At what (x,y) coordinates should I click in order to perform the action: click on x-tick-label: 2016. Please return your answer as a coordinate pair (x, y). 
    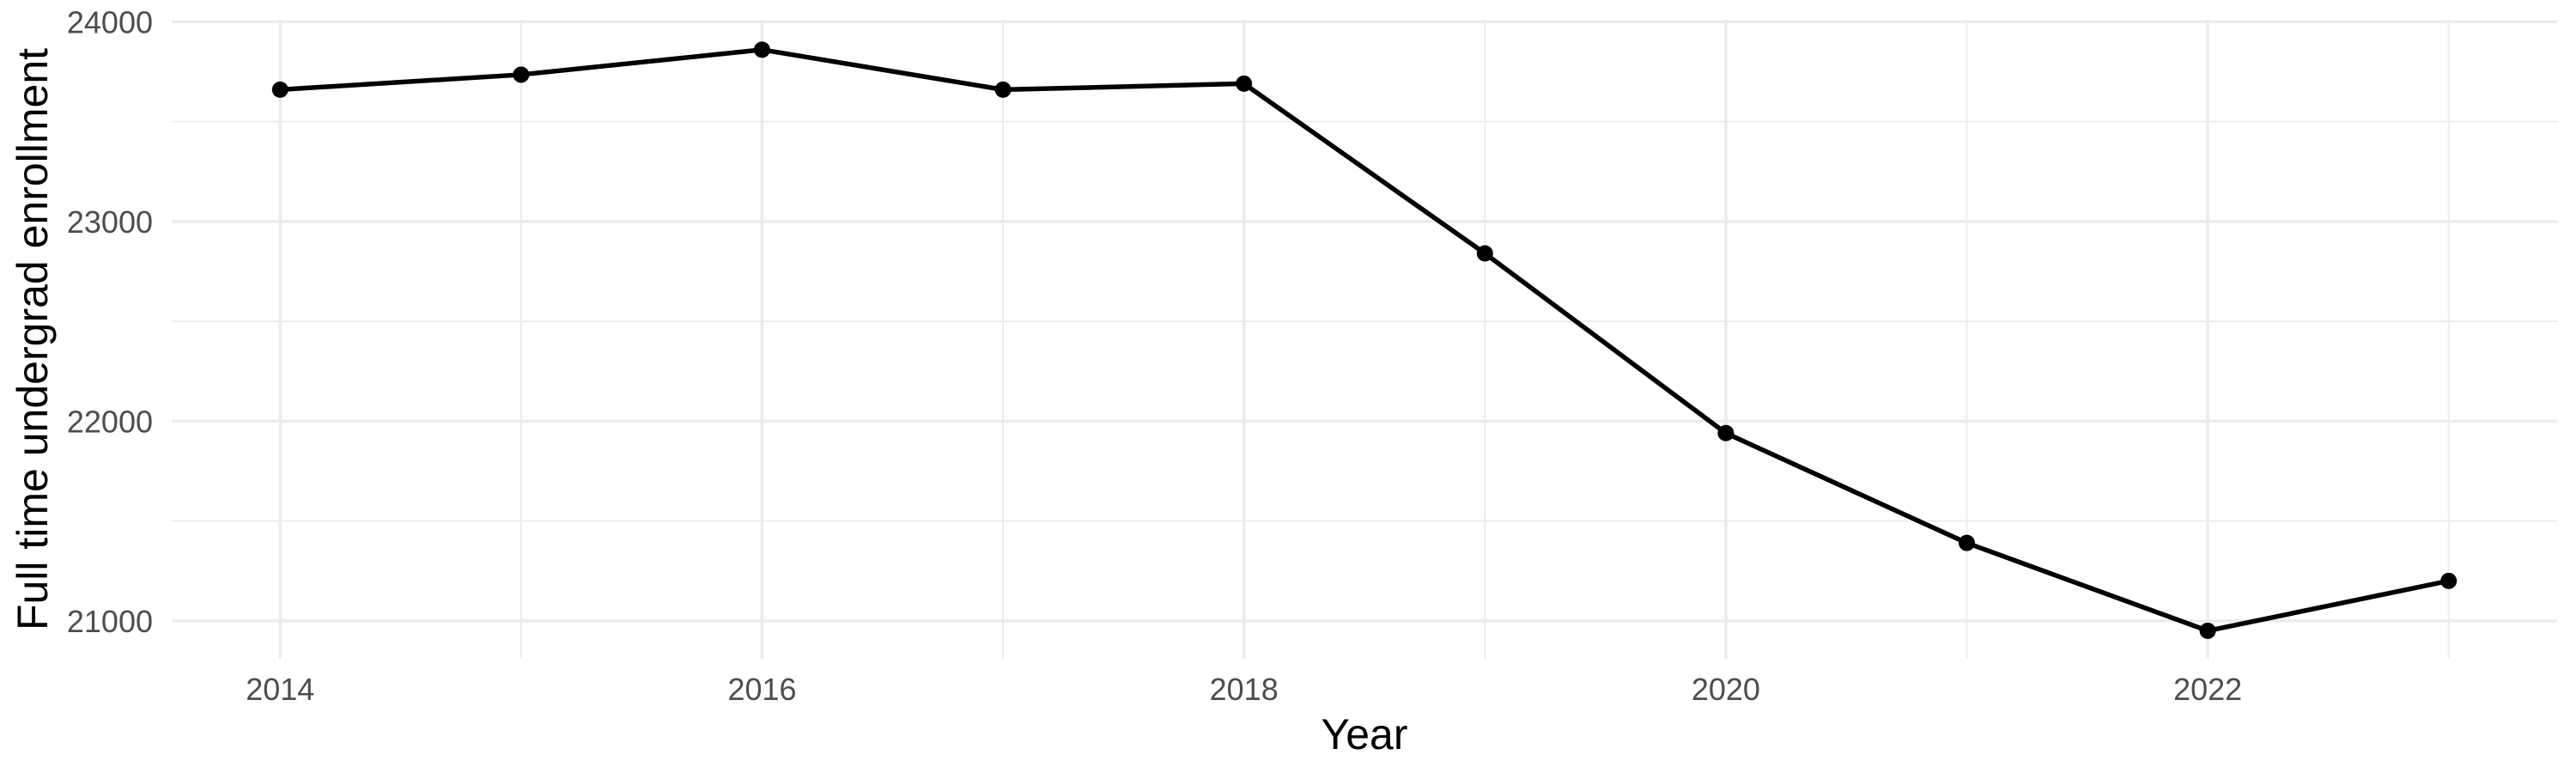
    Looking at the image, I should click on (761, 689).